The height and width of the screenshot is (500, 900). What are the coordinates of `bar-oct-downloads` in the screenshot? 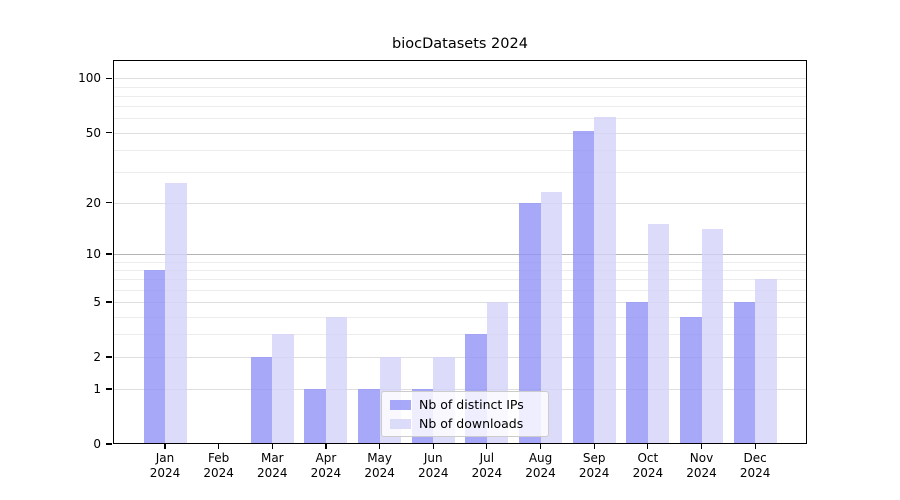 It's located at (658, 334).